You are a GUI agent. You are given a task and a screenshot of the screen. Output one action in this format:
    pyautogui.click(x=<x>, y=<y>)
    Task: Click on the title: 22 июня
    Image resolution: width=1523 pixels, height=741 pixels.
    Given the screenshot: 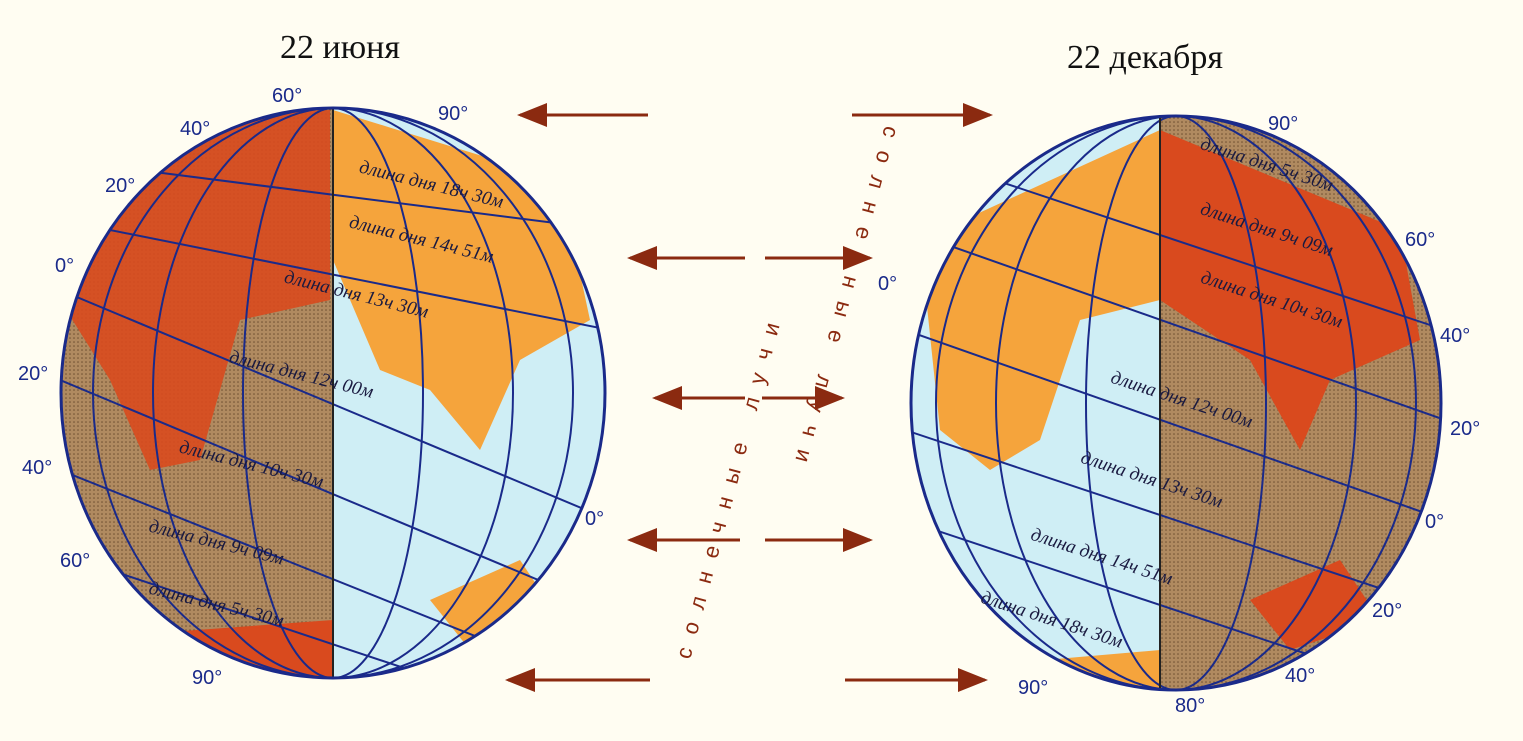 What is the action you would take?
    pyautogui.click(x=340, y=47)
    